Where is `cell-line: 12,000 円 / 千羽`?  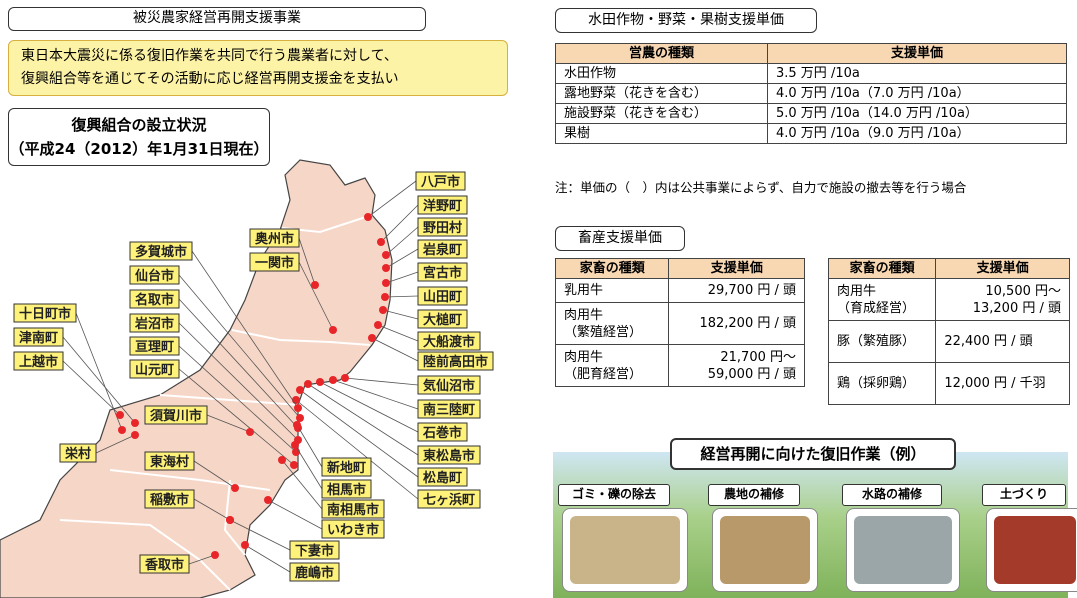
cell-line: 12,000 円 / 千羽 is located at coordinates (995, 383).